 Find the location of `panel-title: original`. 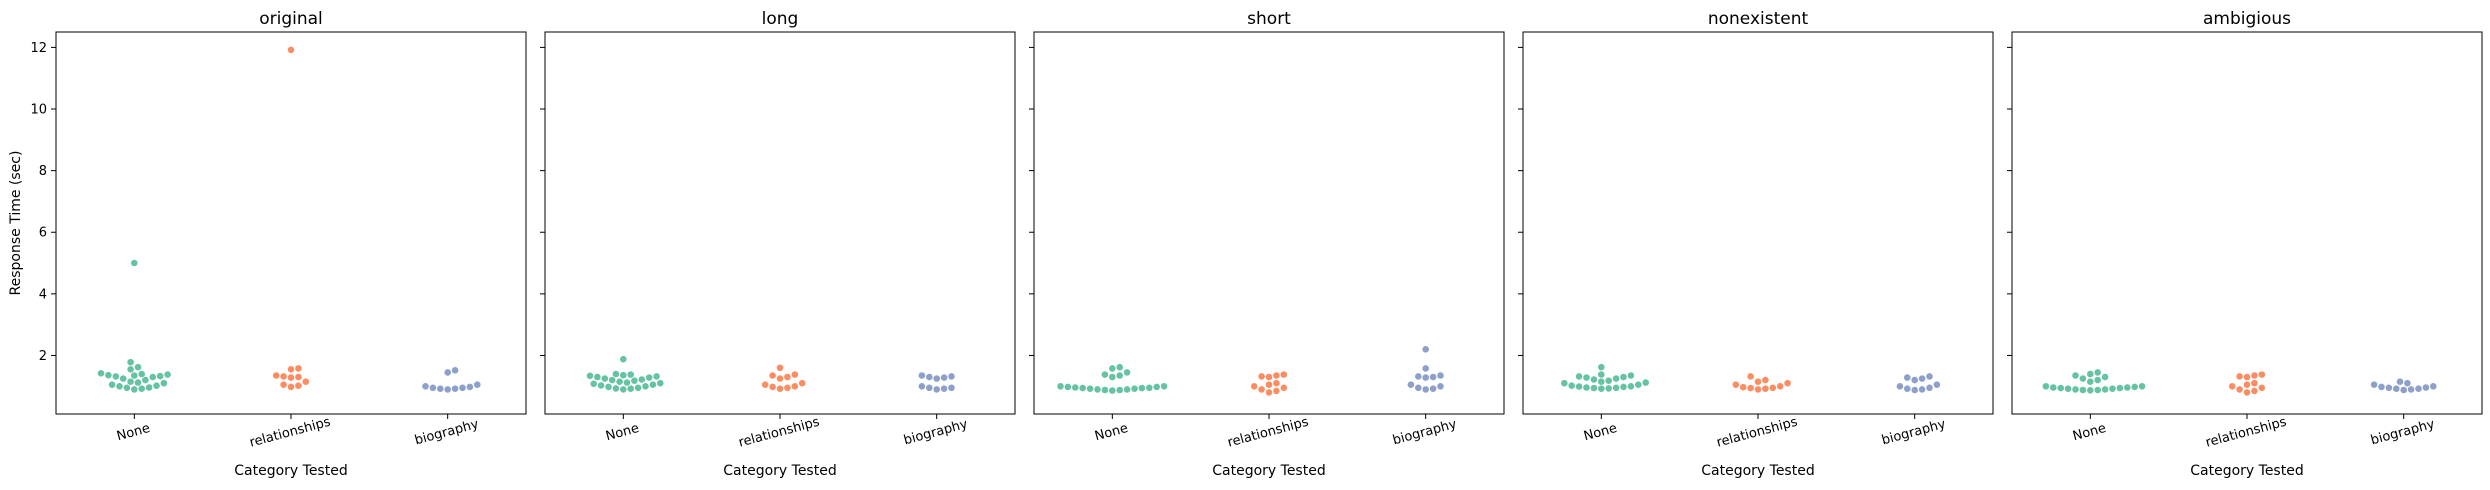

panel-title: original is located at coordinates (291, 19).